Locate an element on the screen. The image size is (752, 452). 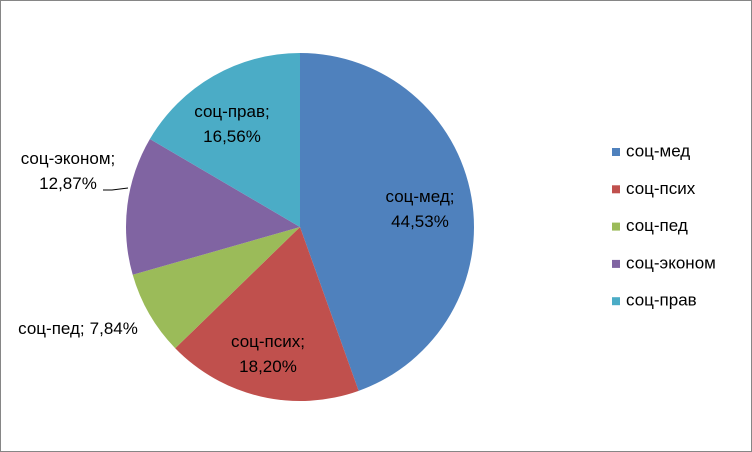
legend-label: соц-мед is located at coordinates (658, 150).